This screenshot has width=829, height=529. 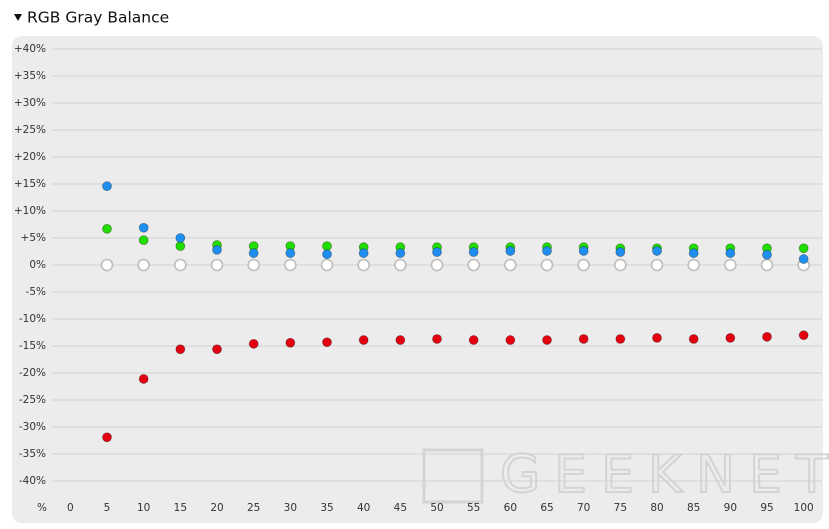 I want to click on x-tick-label: 0, so click(x=70, y=508).